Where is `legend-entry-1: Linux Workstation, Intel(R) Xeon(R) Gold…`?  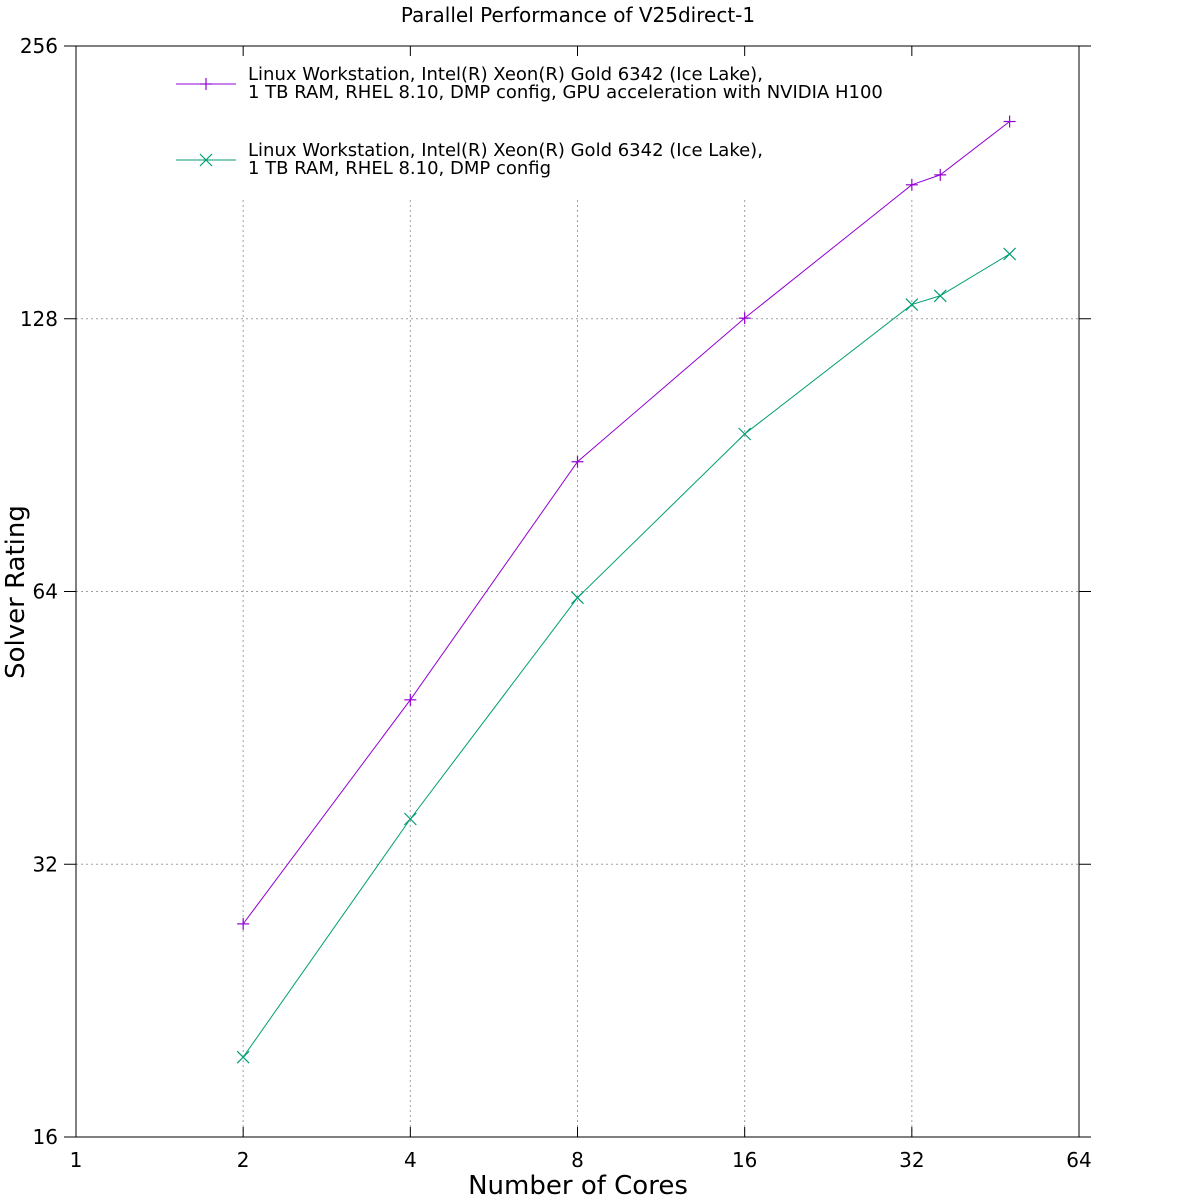
legend-entry-1: Linux Workstation, Intel(R) Xeon(R) Gold… is located at coordinates (529, 83).